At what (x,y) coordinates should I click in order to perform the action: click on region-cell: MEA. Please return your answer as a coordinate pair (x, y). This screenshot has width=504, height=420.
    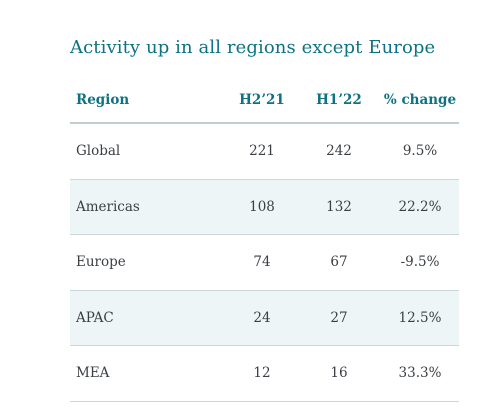
    Looking at the image, I should click on (93, 373).